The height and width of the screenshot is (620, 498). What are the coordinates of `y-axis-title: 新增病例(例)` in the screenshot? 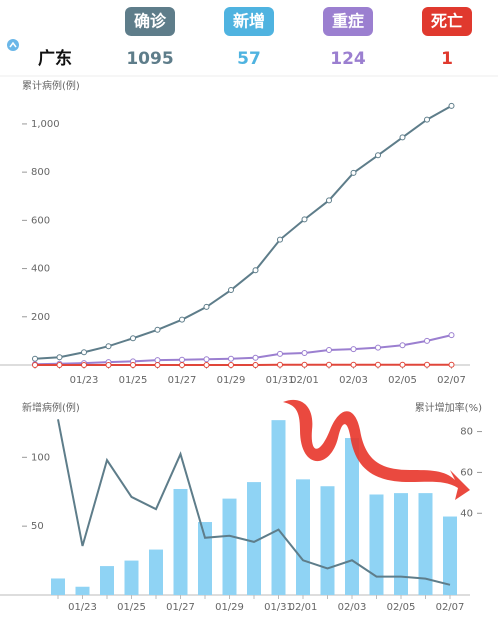 It's located at (51, 407).